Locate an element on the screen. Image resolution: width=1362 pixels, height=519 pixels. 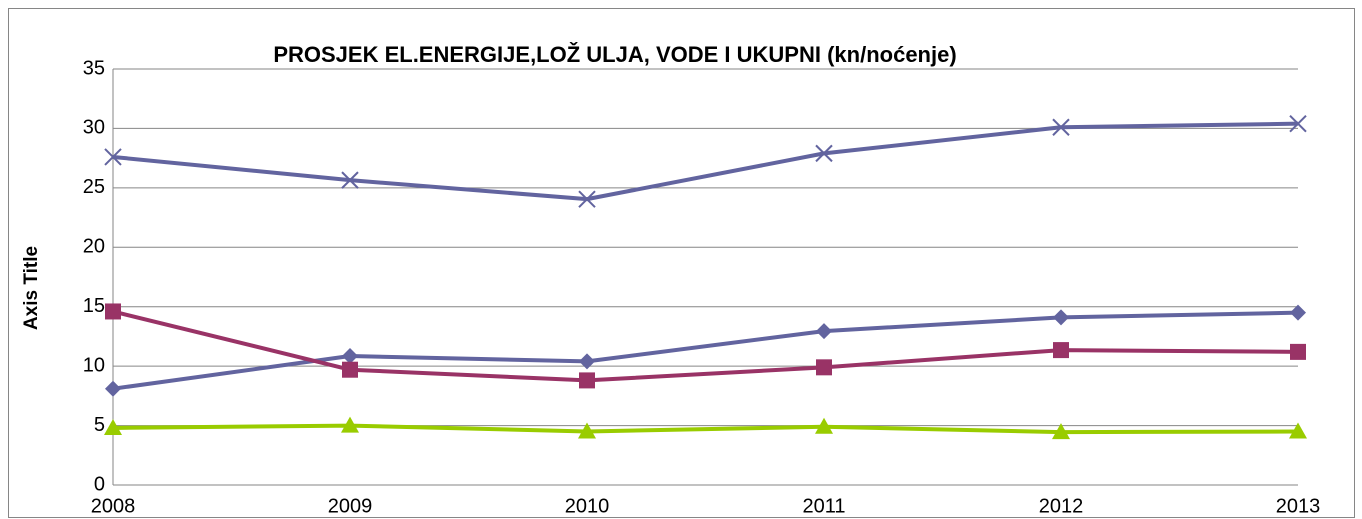
y-tick-label: 0 is located at coordinates (99, 484).